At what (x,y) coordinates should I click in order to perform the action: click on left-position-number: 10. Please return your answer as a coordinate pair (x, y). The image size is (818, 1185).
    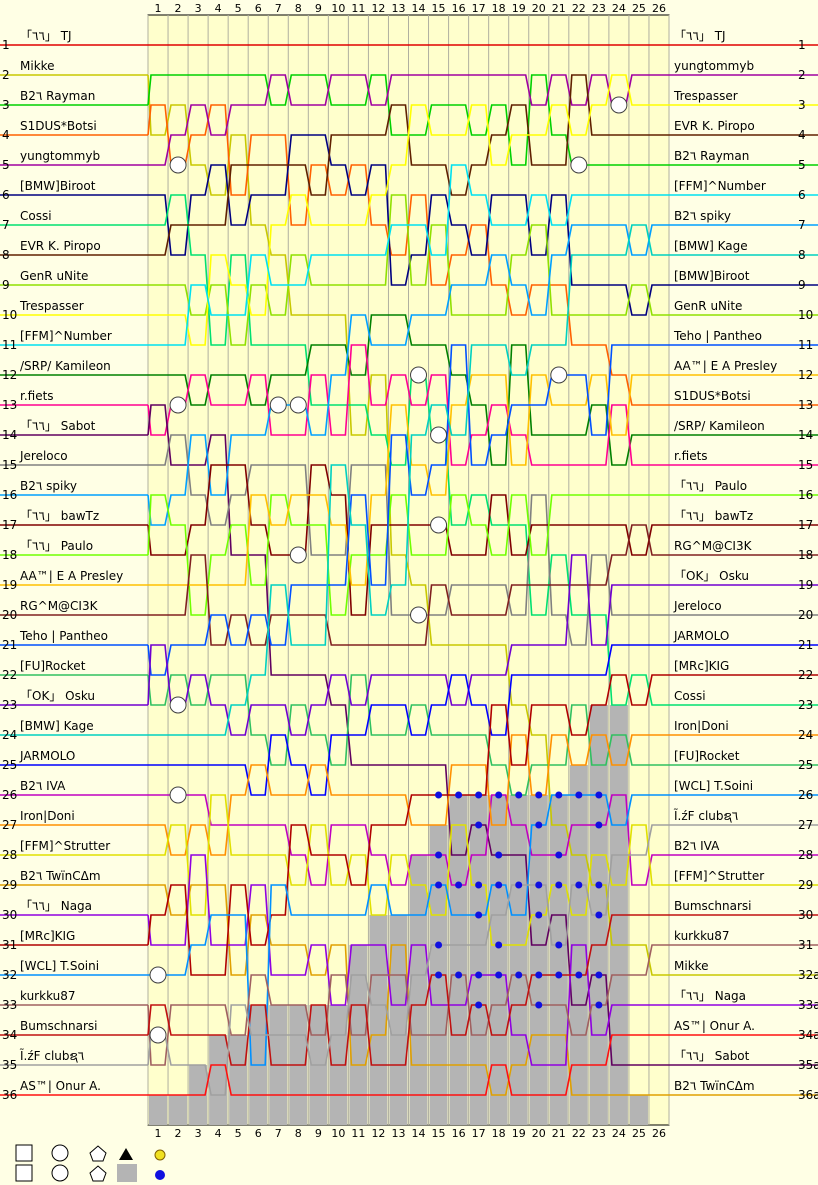
    Looking at the image, I should click on (9, 315).